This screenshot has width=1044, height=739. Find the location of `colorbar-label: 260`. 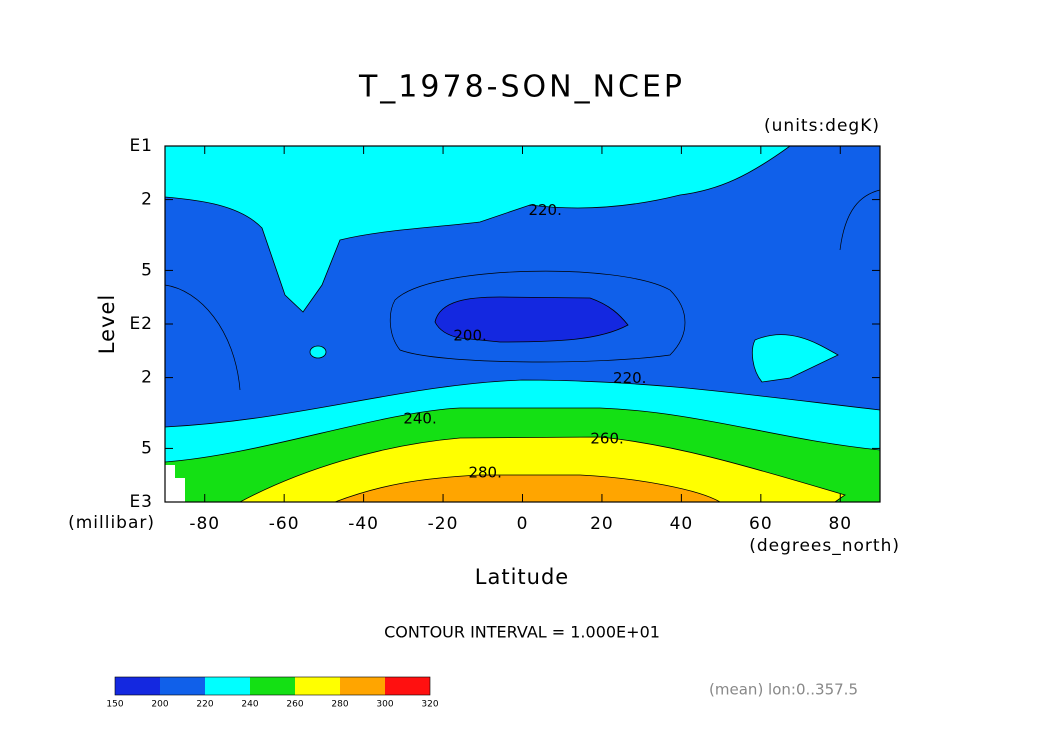

colorbar-label: 260 is located at coordinates (294, 705).